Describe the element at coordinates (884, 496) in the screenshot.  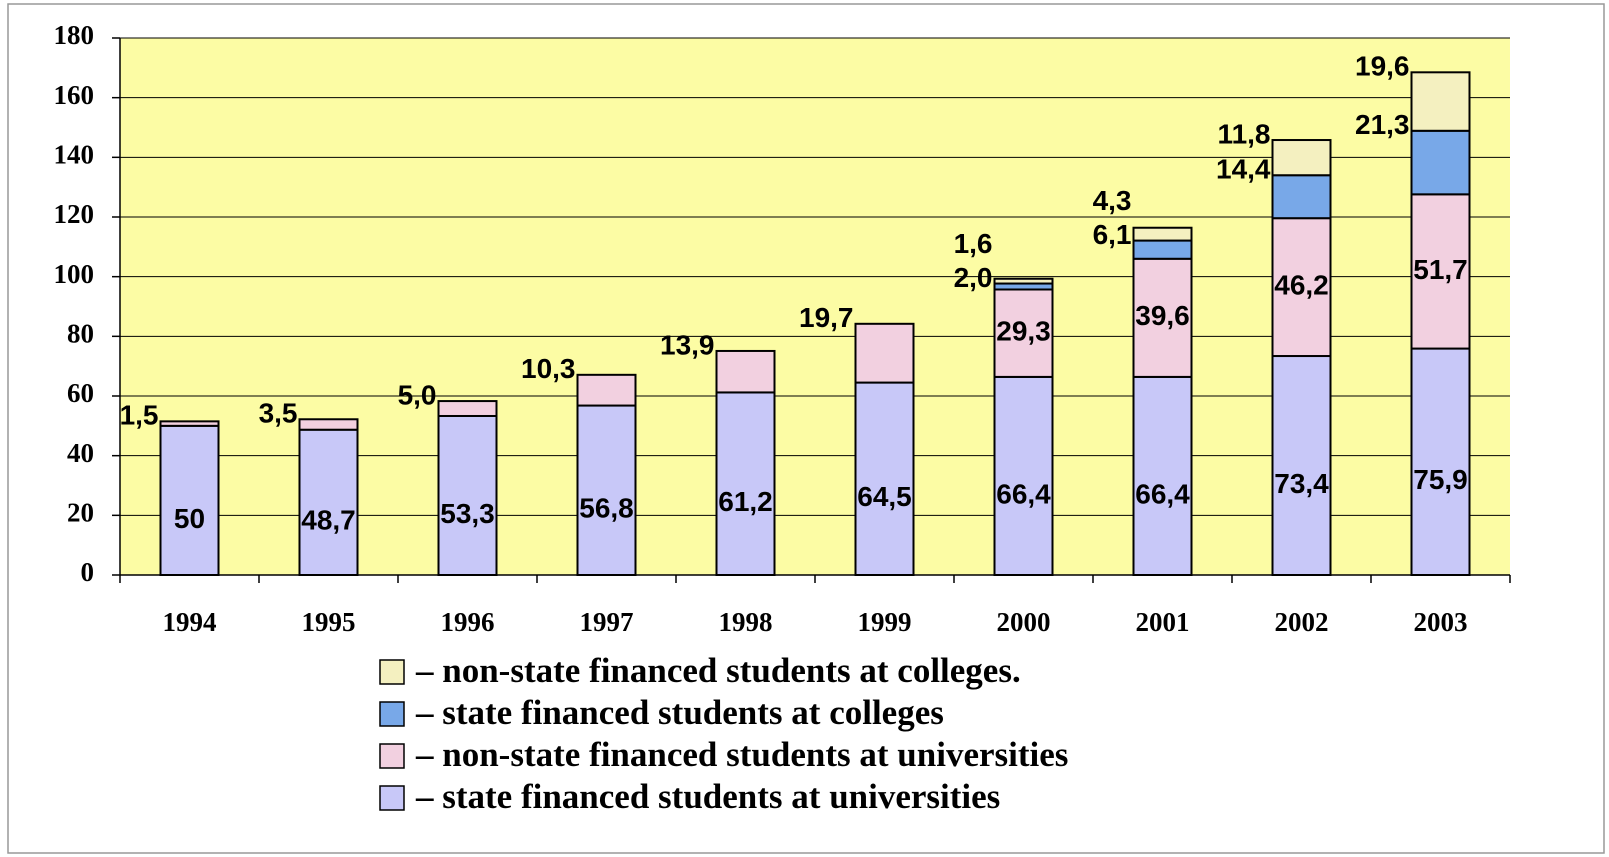
I see `data-label: 64,5` at that location.